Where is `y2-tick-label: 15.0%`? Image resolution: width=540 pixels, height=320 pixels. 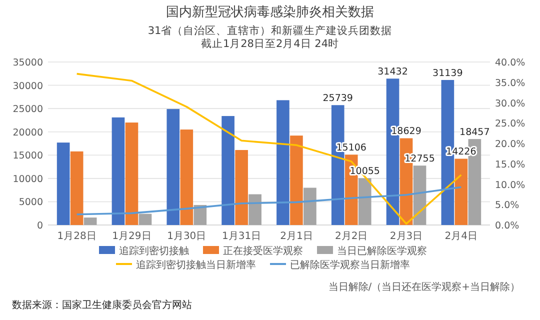
y2-tick-label: 15.0% is located at coordinates (510, 164).